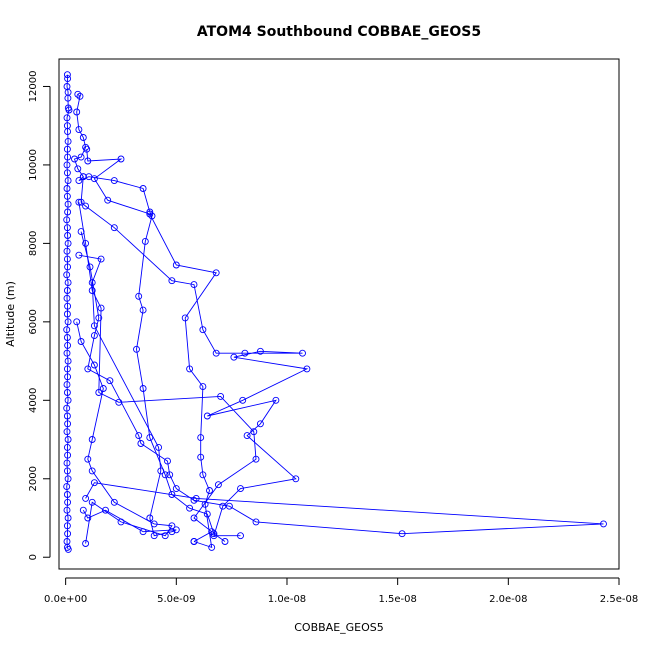 The height and width of the screenshot is (650, 650). I want to click on chart-title: ATOM4 Southbound COBBAE_GEOS5, so click(339, 32).